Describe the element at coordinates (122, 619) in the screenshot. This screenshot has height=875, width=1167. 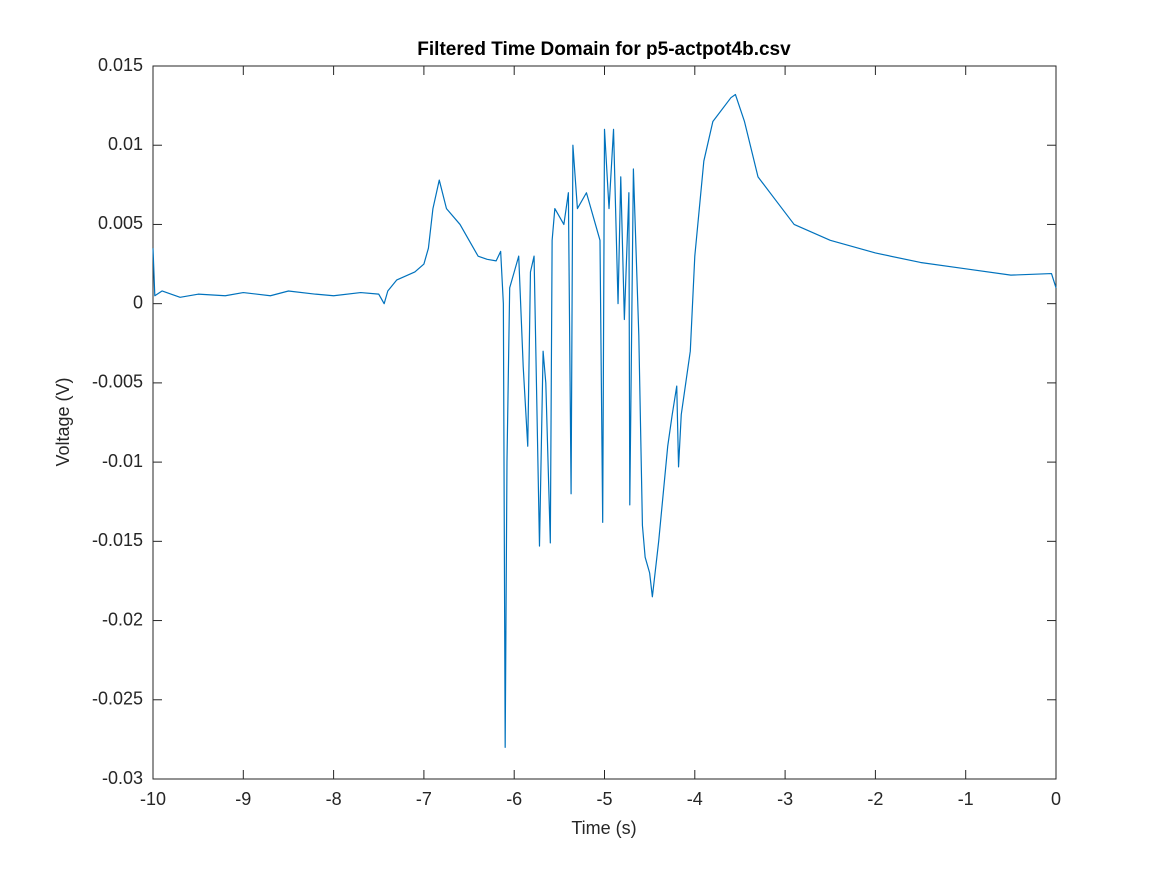
I see `y-tick-label: -0.02` at that location.